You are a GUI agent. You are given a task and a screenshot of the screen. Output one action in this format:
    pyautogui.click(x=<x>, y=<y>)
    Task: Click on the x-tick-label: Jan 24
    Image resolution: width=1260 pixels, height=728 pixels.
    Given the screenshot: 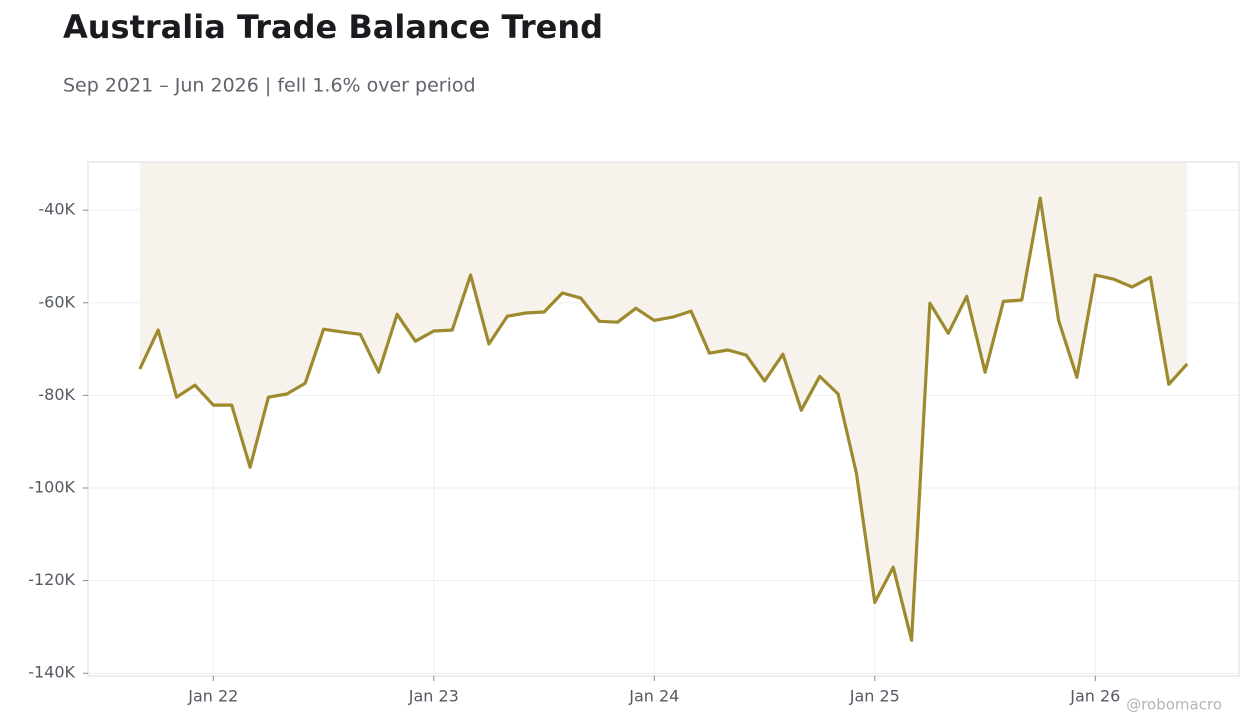 What is the action you would take?
    pyautogui.click(x=653, y=696)
    